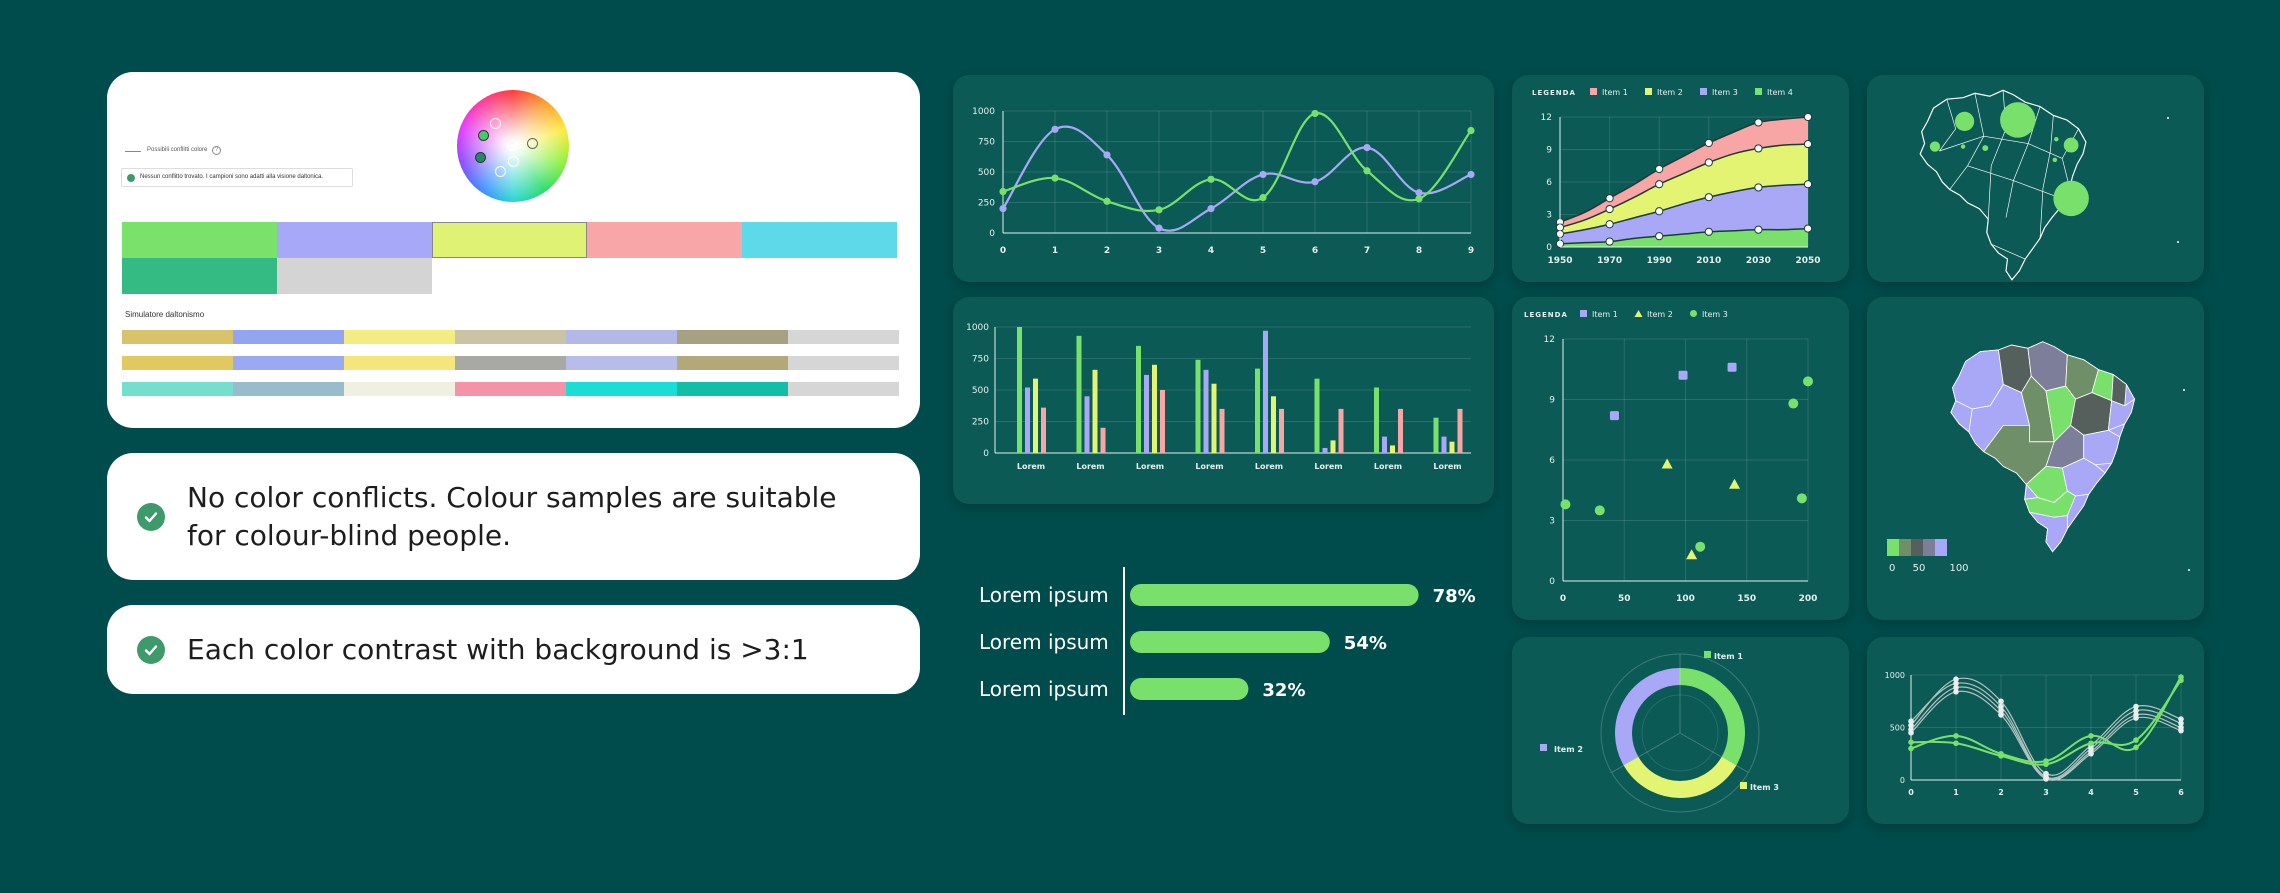  Describe the element at coordinates (1367, 251) in the screenshot. I see `x-tick-label: 7` at that location.